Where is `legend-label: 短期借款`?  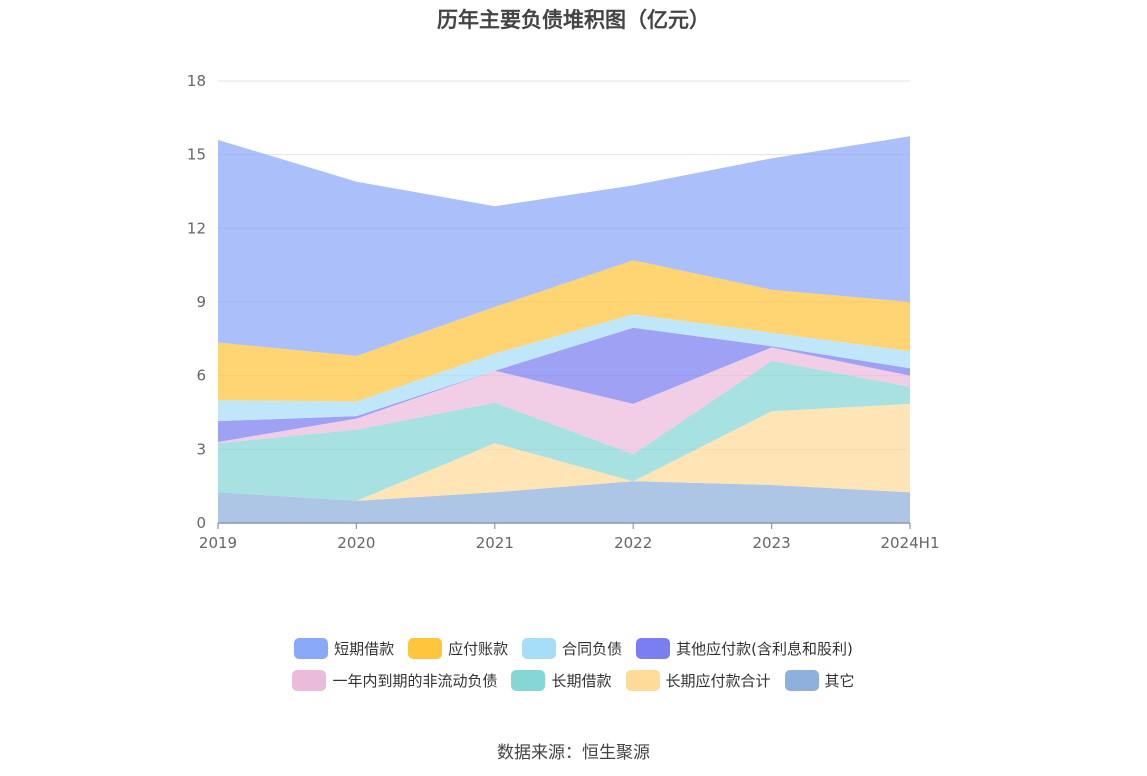 legend-label: 短期借款 is located at coordinates (364, 649).